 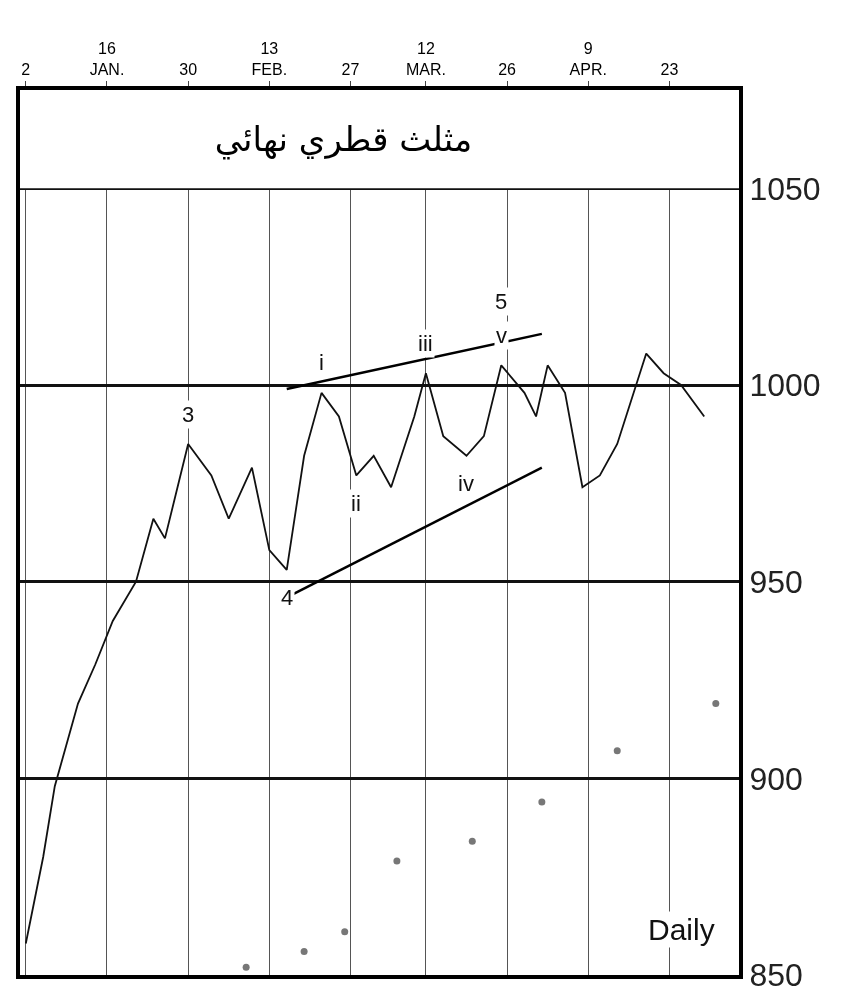 I want to click on y-tick-label: 900, so click(x=776, y=778).